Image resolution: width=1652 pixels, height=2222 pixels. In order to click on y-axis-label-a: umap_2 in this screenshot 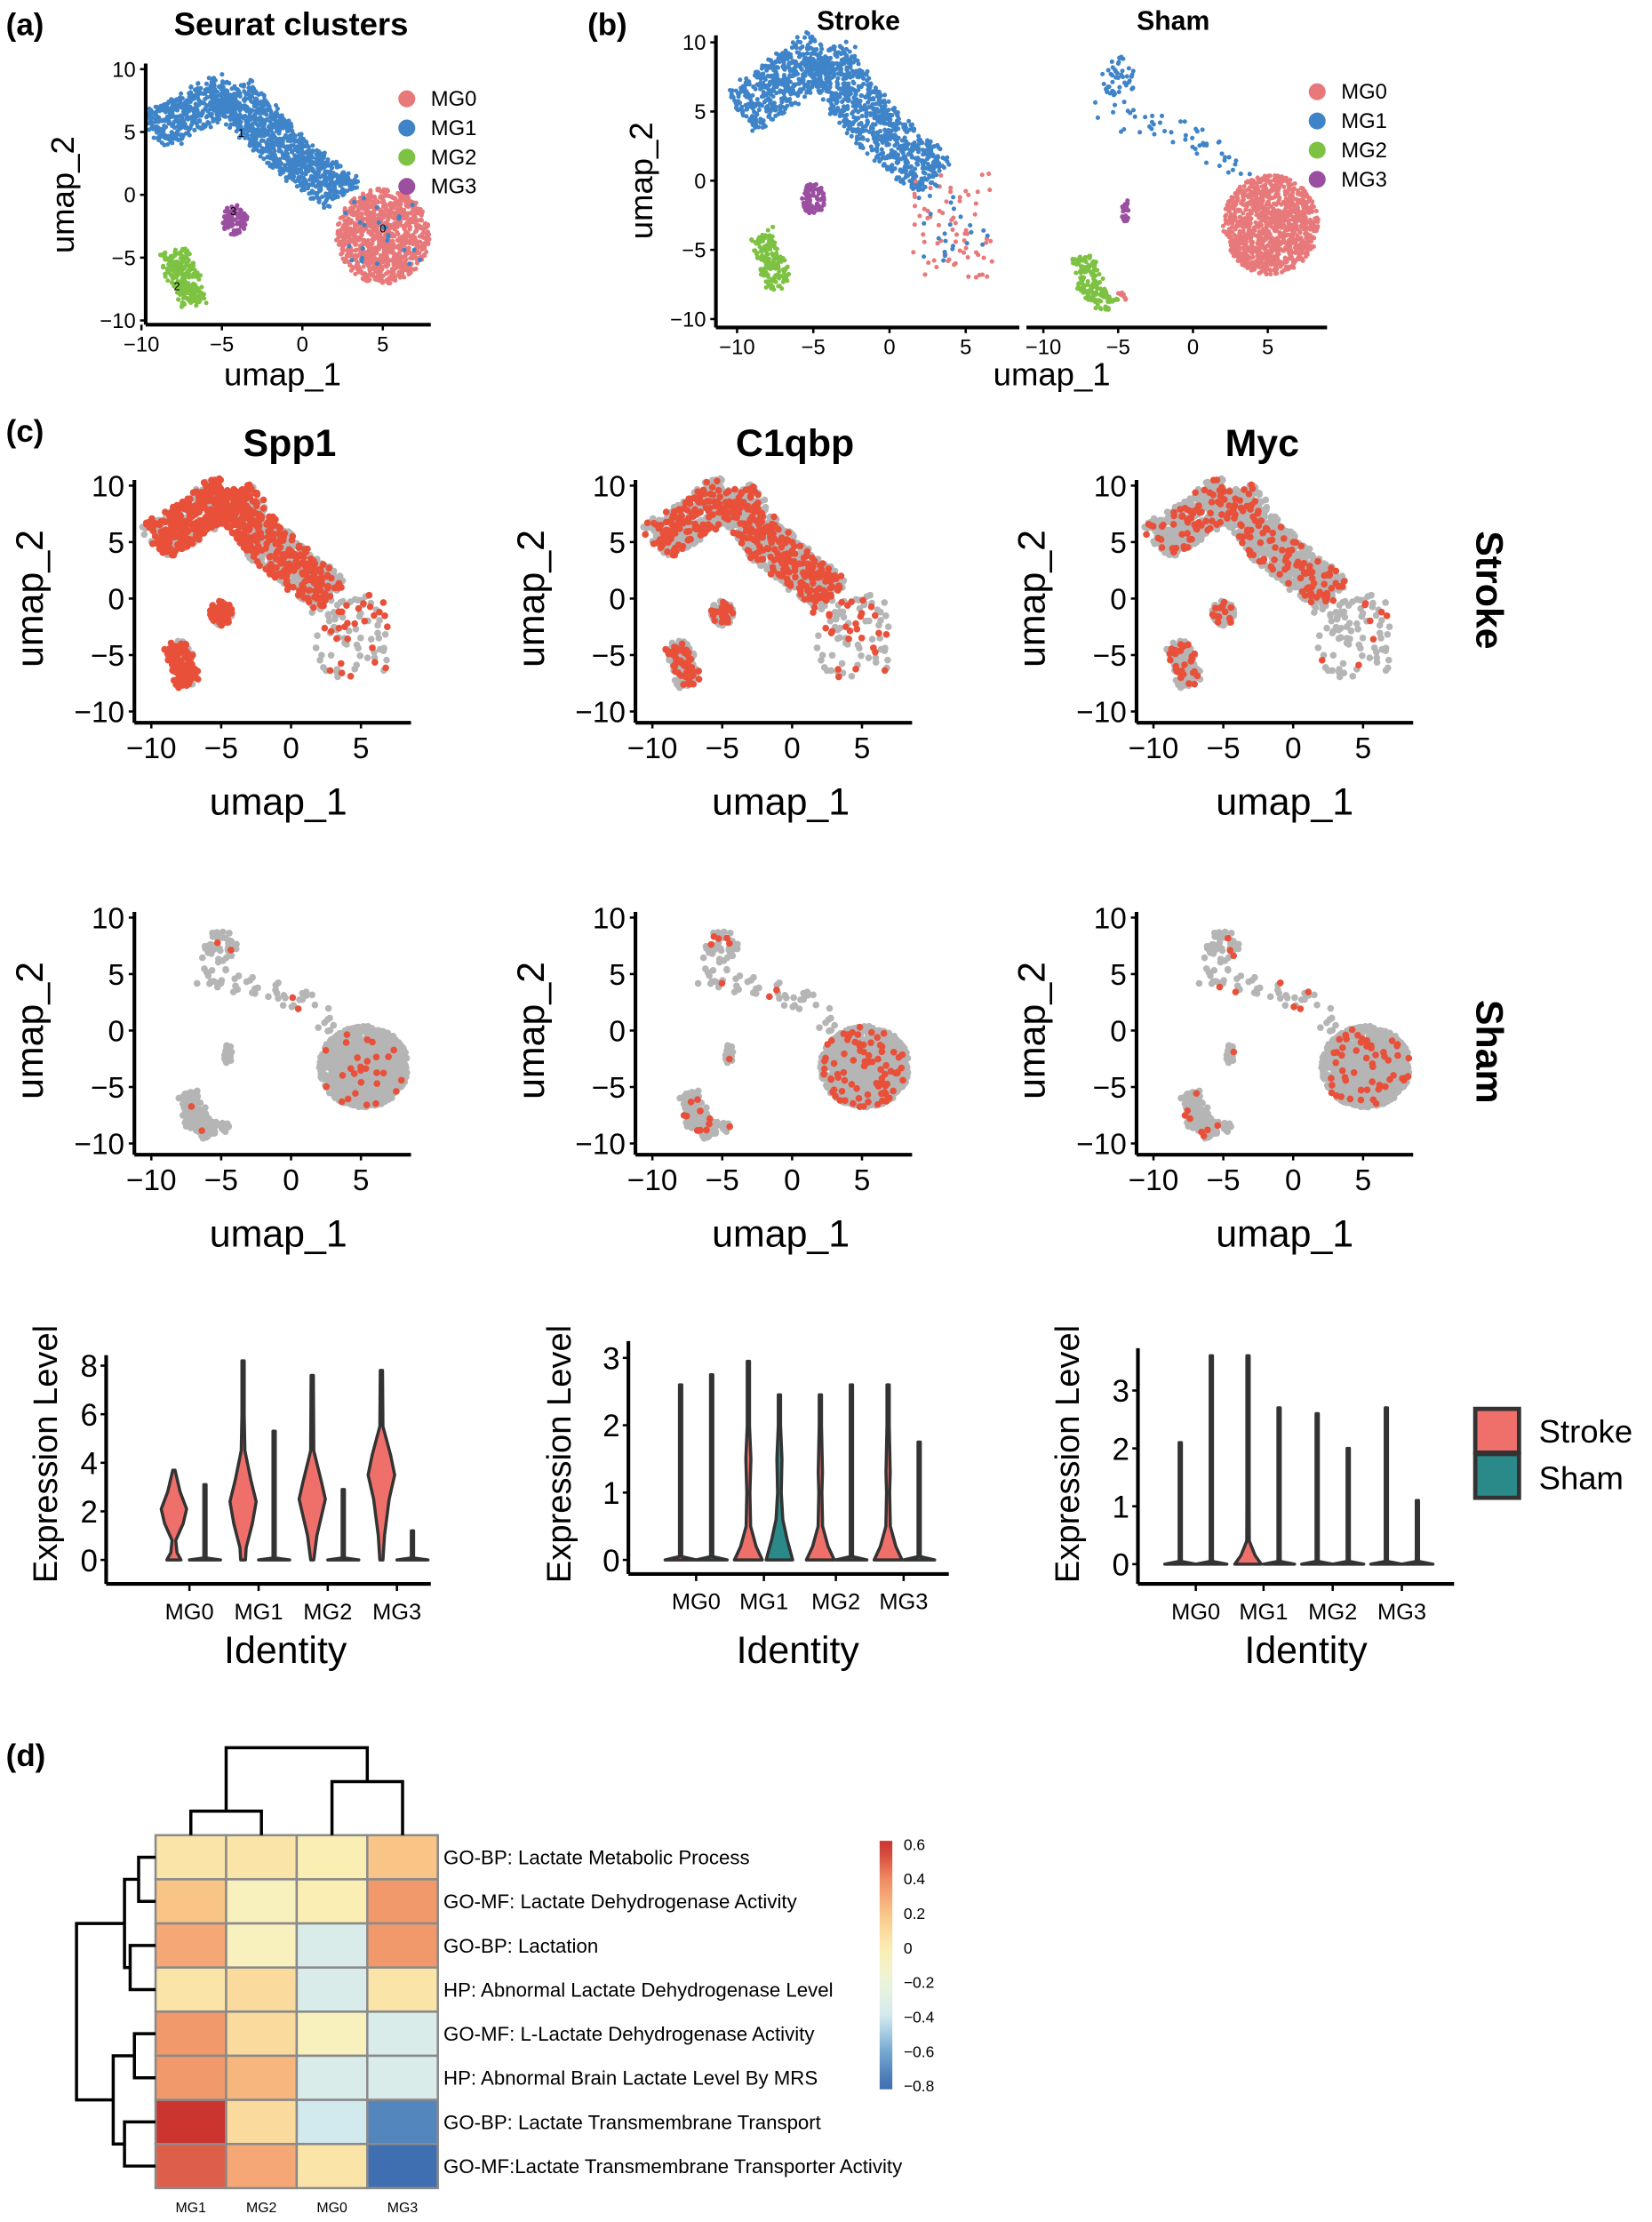, I will do `click(62, 194)`.